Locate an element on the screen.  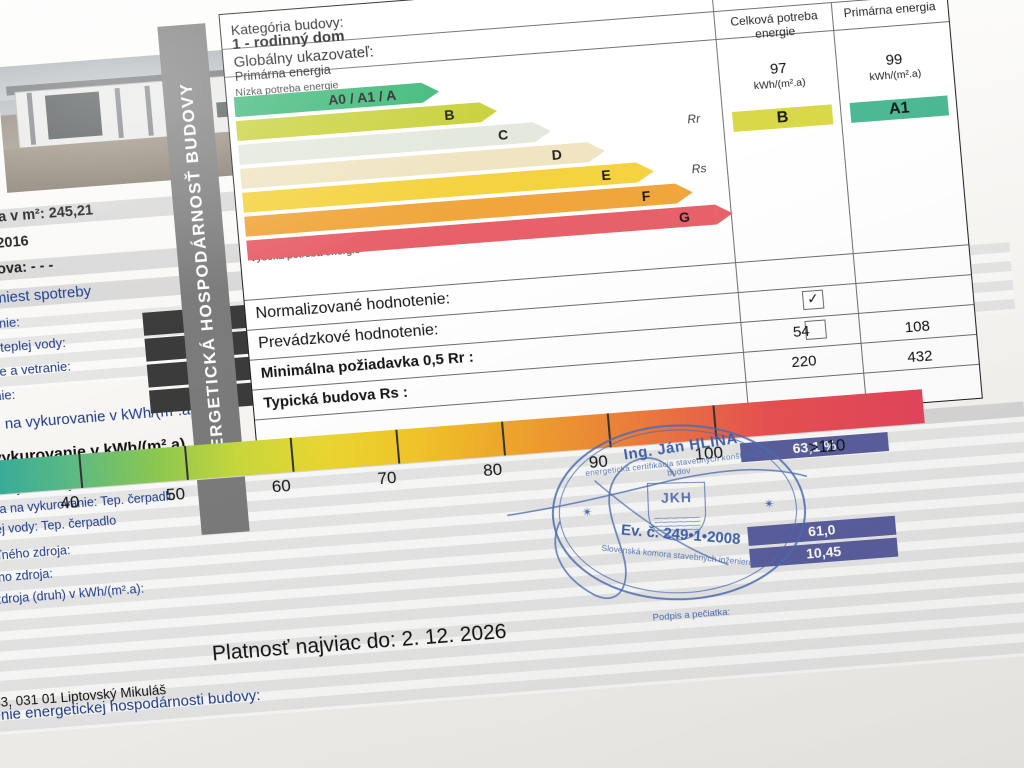
table-col-header-primary-energy: Primárna energia is located at coordinates (890, 10).